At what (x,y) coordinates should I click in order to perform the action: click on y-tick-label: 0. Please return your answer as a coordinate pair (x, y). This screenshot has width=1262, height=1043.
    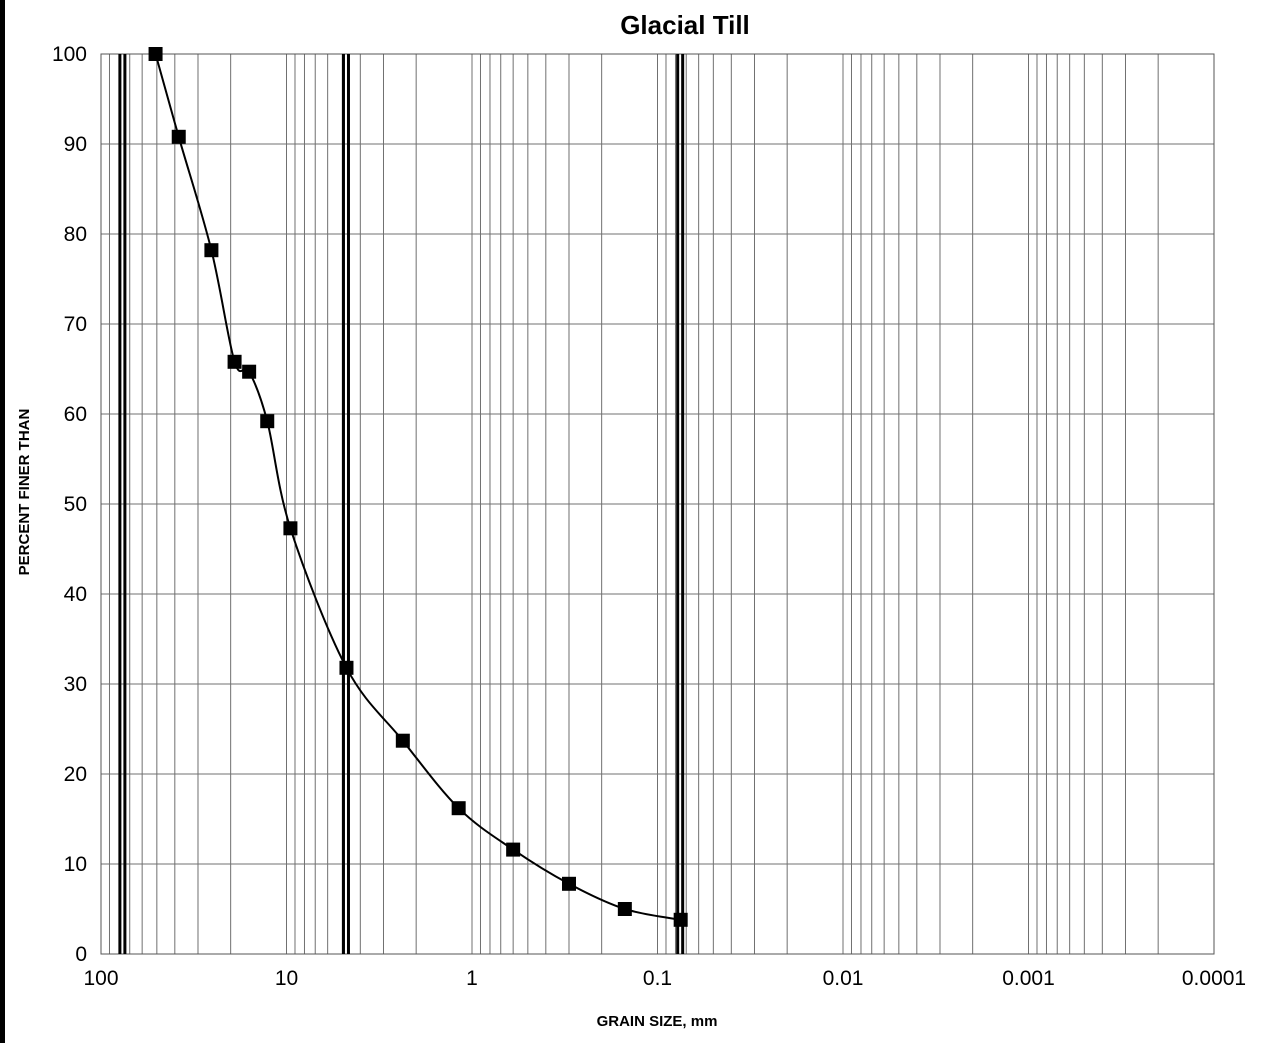
    Looking at the image, I should click on (81, 954).